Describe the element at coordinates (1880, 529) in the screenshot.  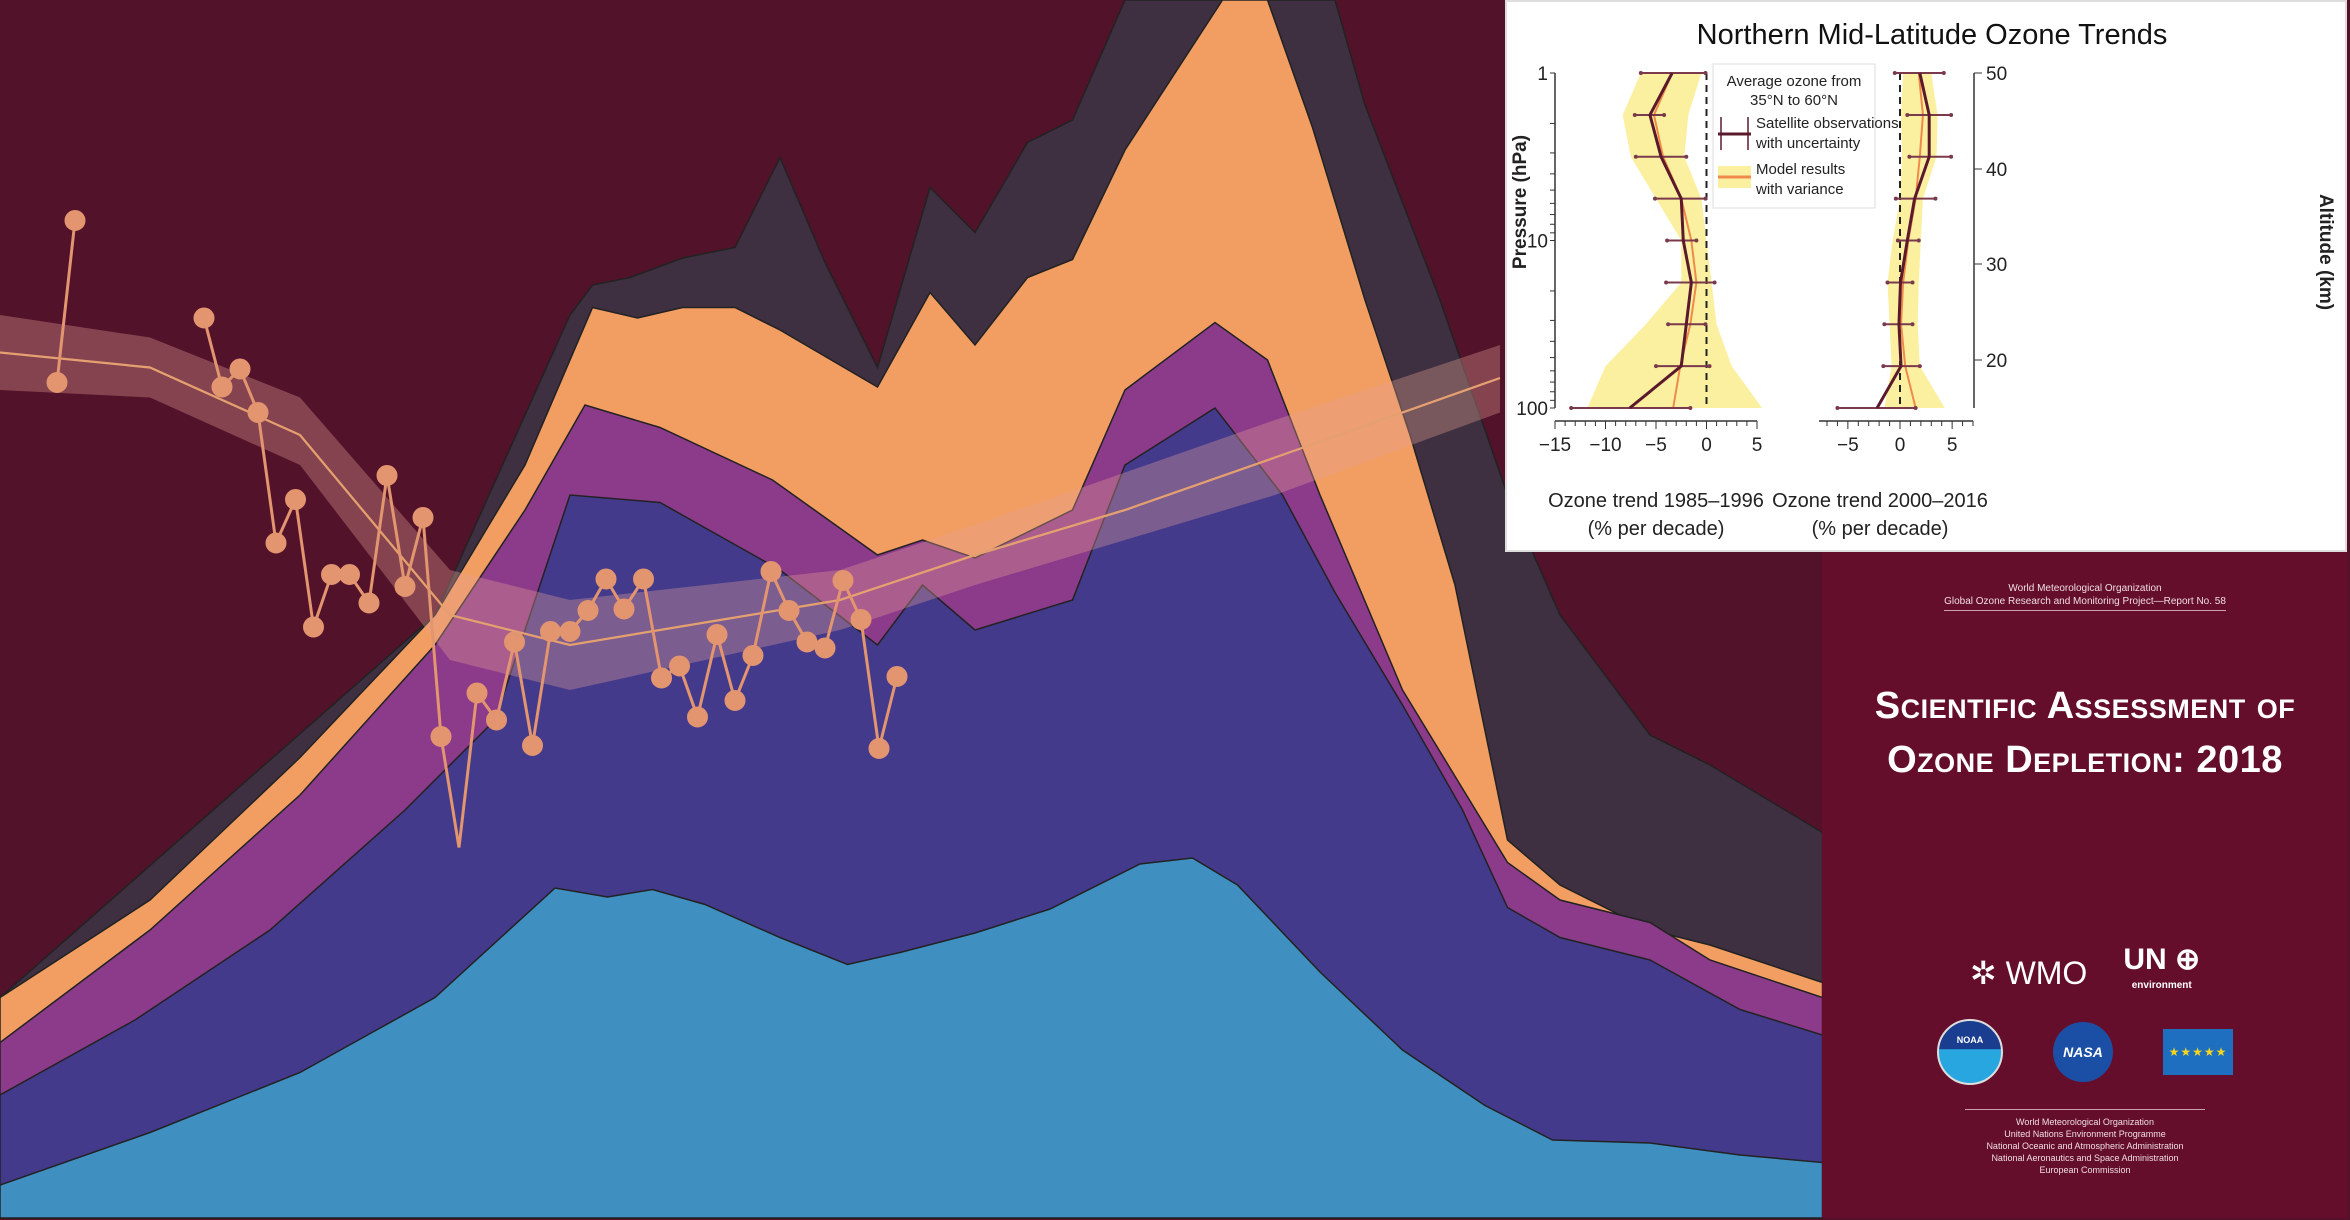
I see `x-axis-unit-right: (% per decade)` at that location.